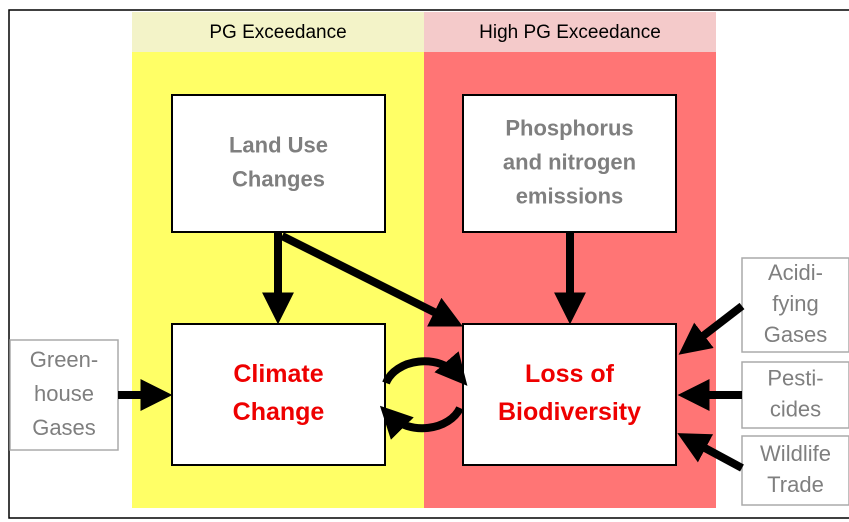 This screenshot has width=849, height=522. Describe the element at coordinates (569, 412) in the screenshot. I see `box-label: Biodiversity` at that location.